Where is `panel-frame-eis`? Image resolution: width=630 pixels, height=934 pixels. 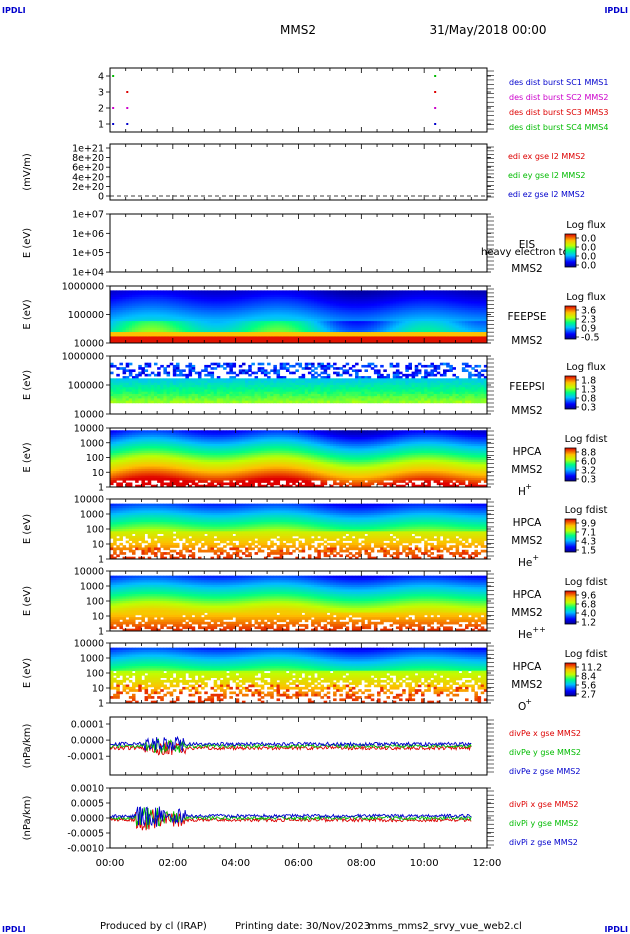
panel-frame-eis is located at coordinates (298, 243).